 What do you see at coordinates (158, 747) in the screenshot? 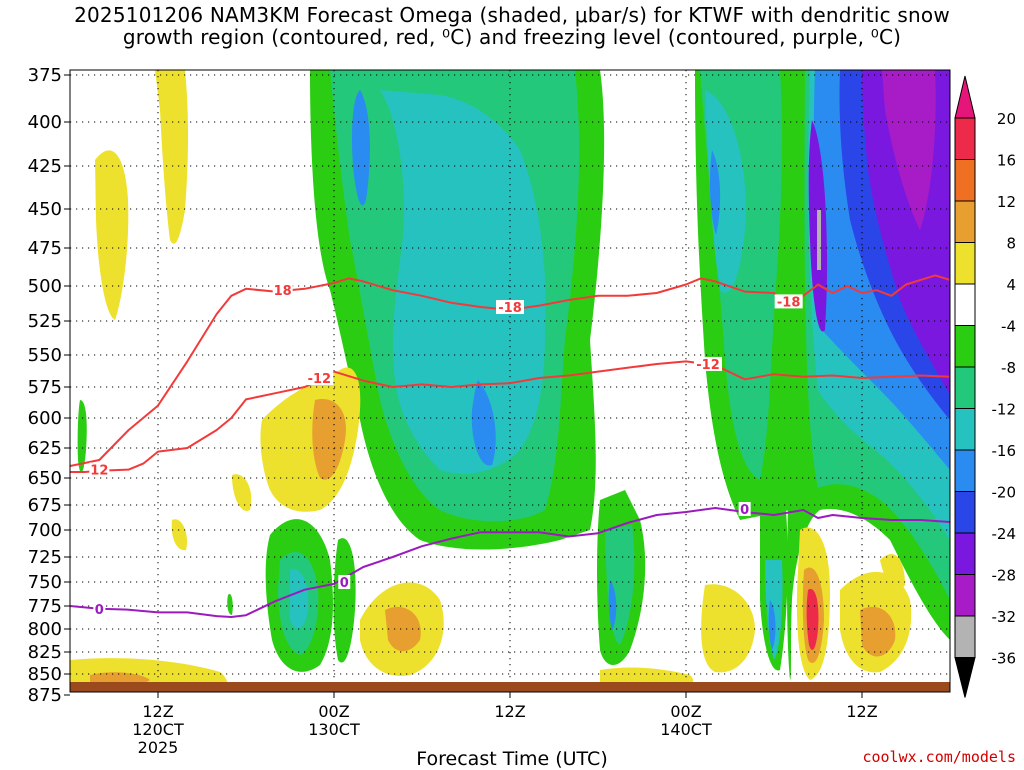
I see `time-tick-label: 2025` at bounding box center [158, 747].